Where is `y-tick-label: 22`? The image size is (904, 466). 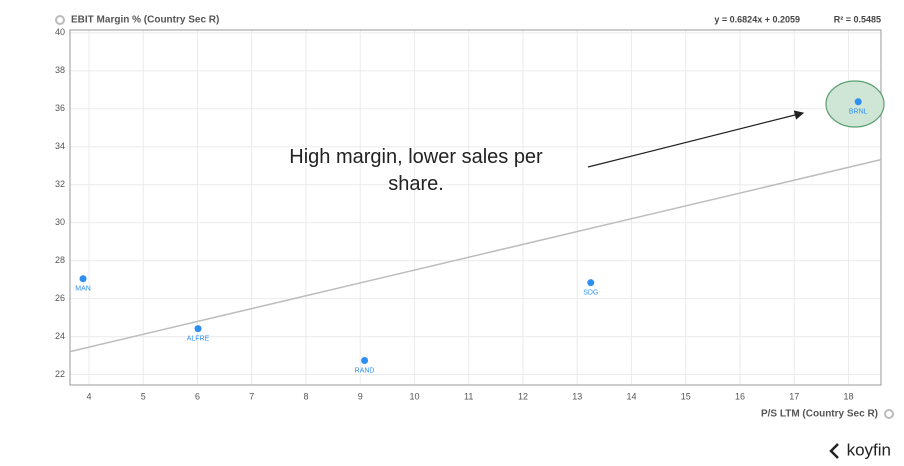 y-tick-label: 22 is located at coordinates (60, 374).